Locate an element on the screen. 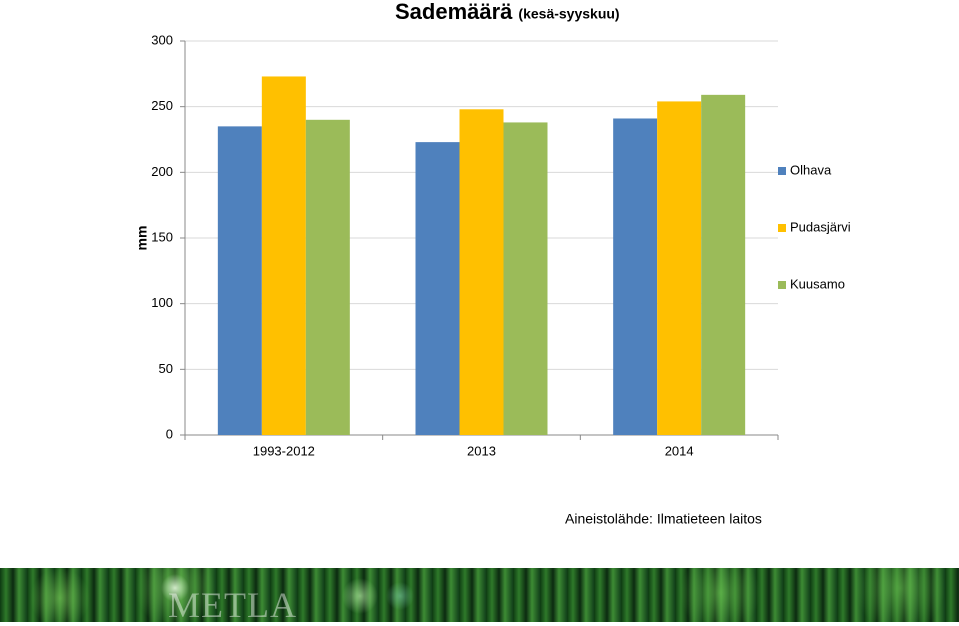  y-tick-label: 0 is located at coordinates (169, 433).